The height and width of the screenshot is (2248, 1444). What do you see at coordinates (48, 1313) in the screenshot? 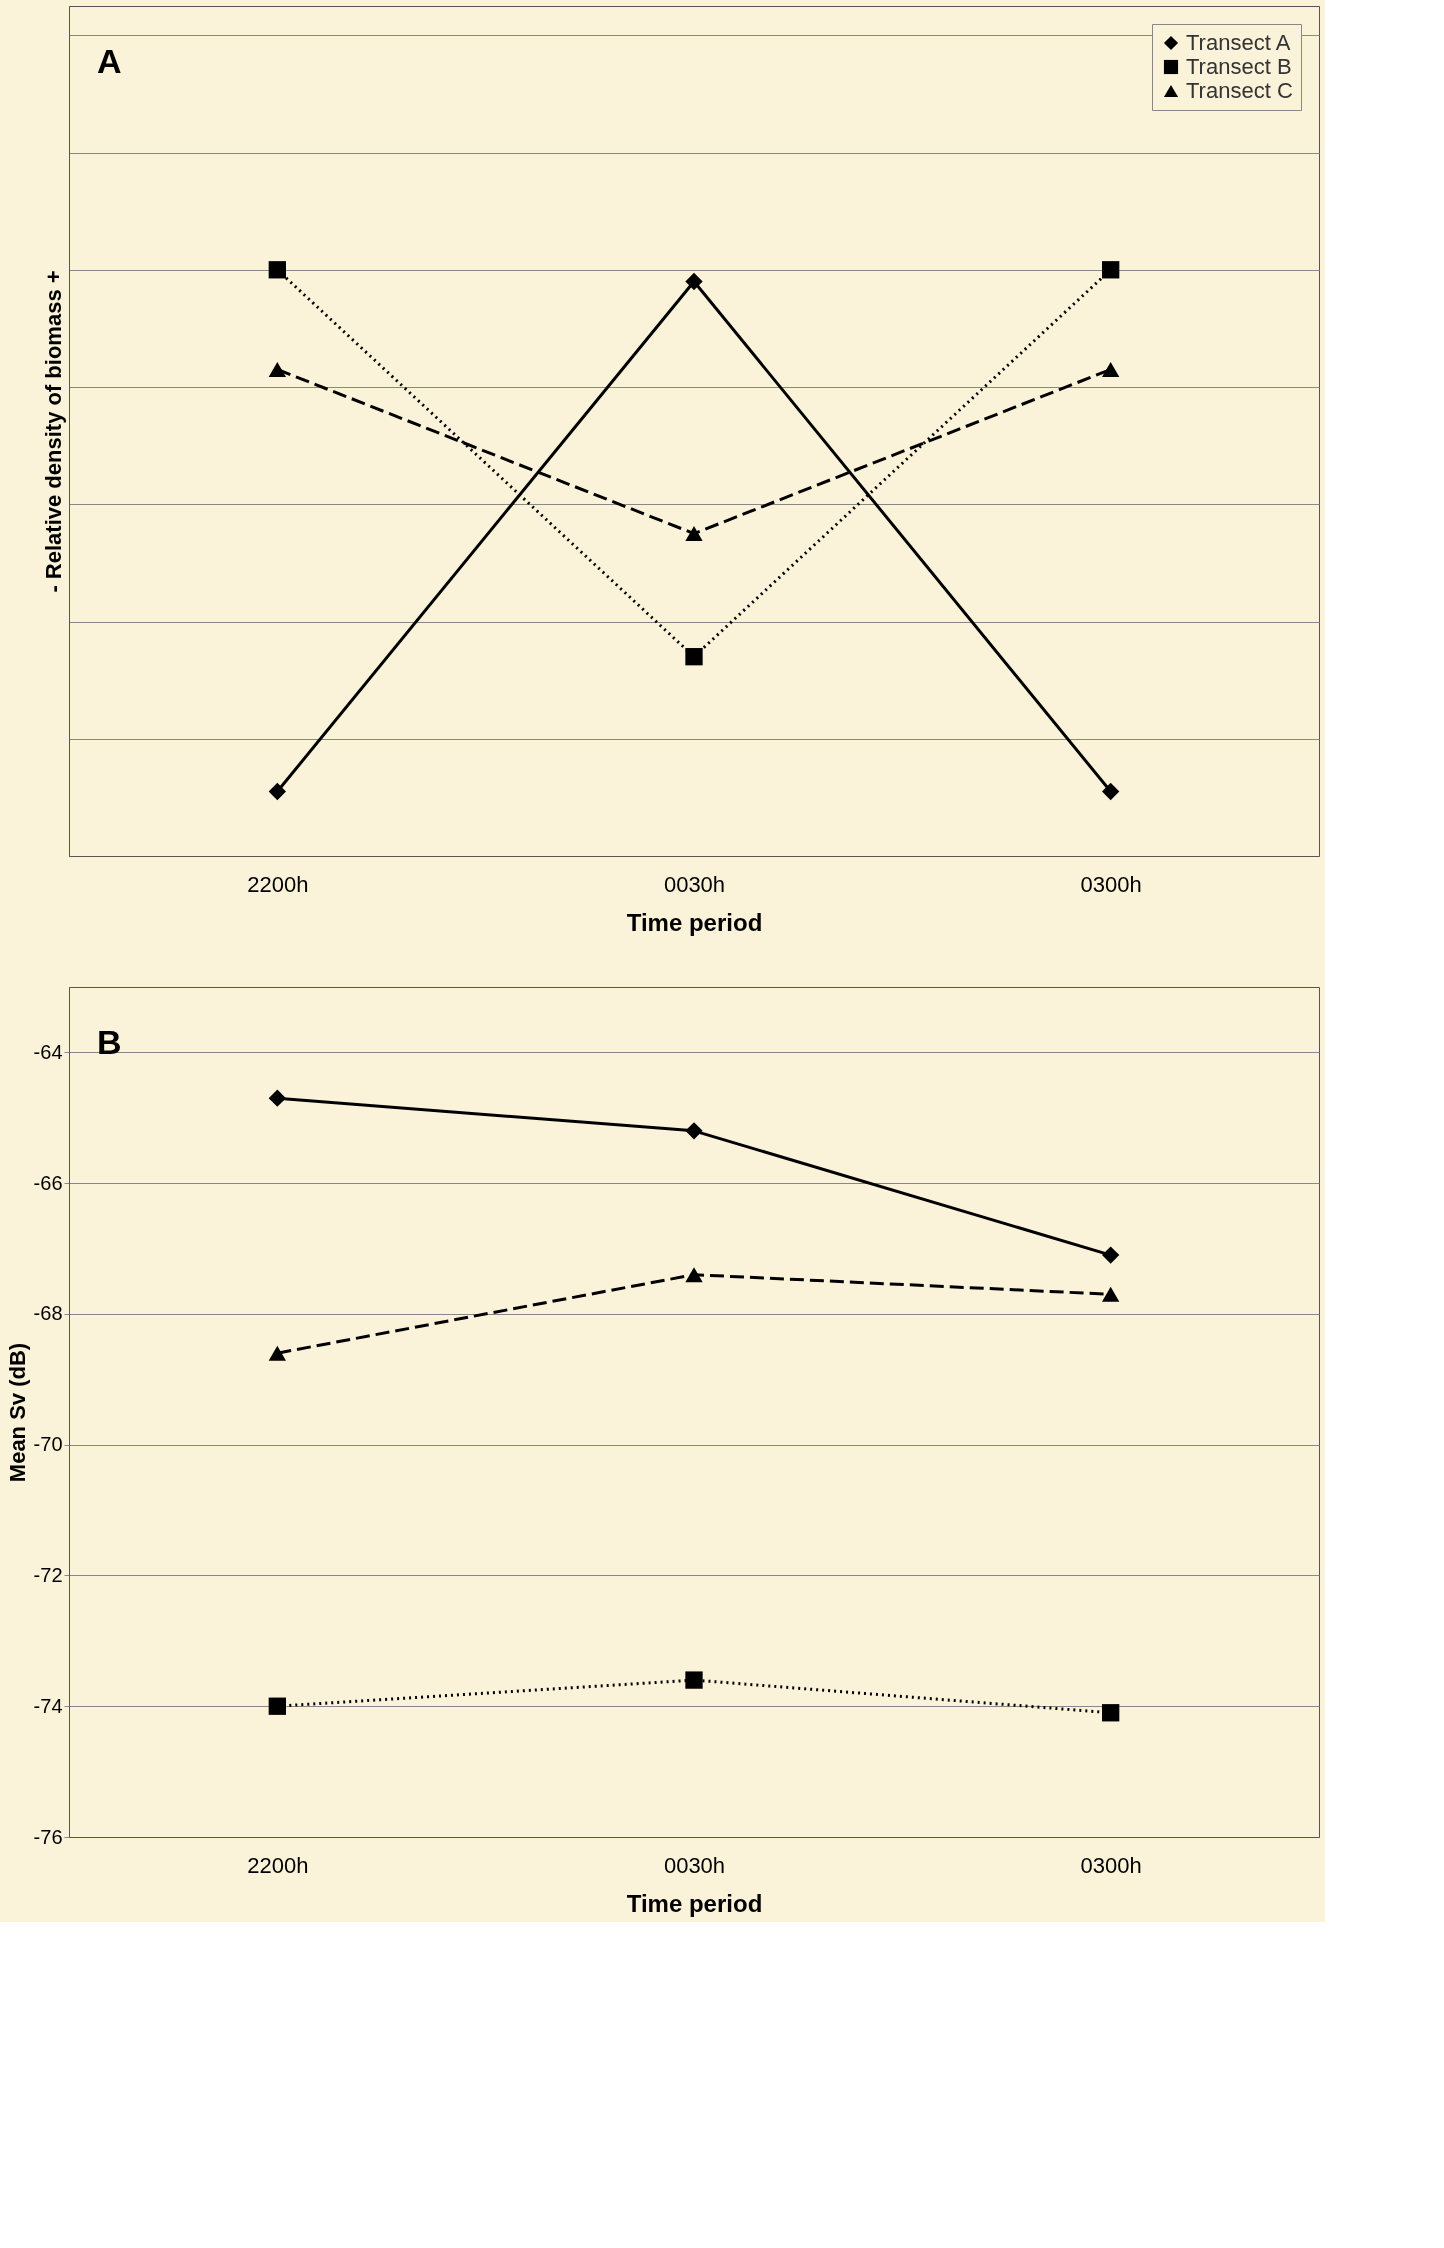
I see `y-tick-label: -68` at bounding box center [48, 1313].